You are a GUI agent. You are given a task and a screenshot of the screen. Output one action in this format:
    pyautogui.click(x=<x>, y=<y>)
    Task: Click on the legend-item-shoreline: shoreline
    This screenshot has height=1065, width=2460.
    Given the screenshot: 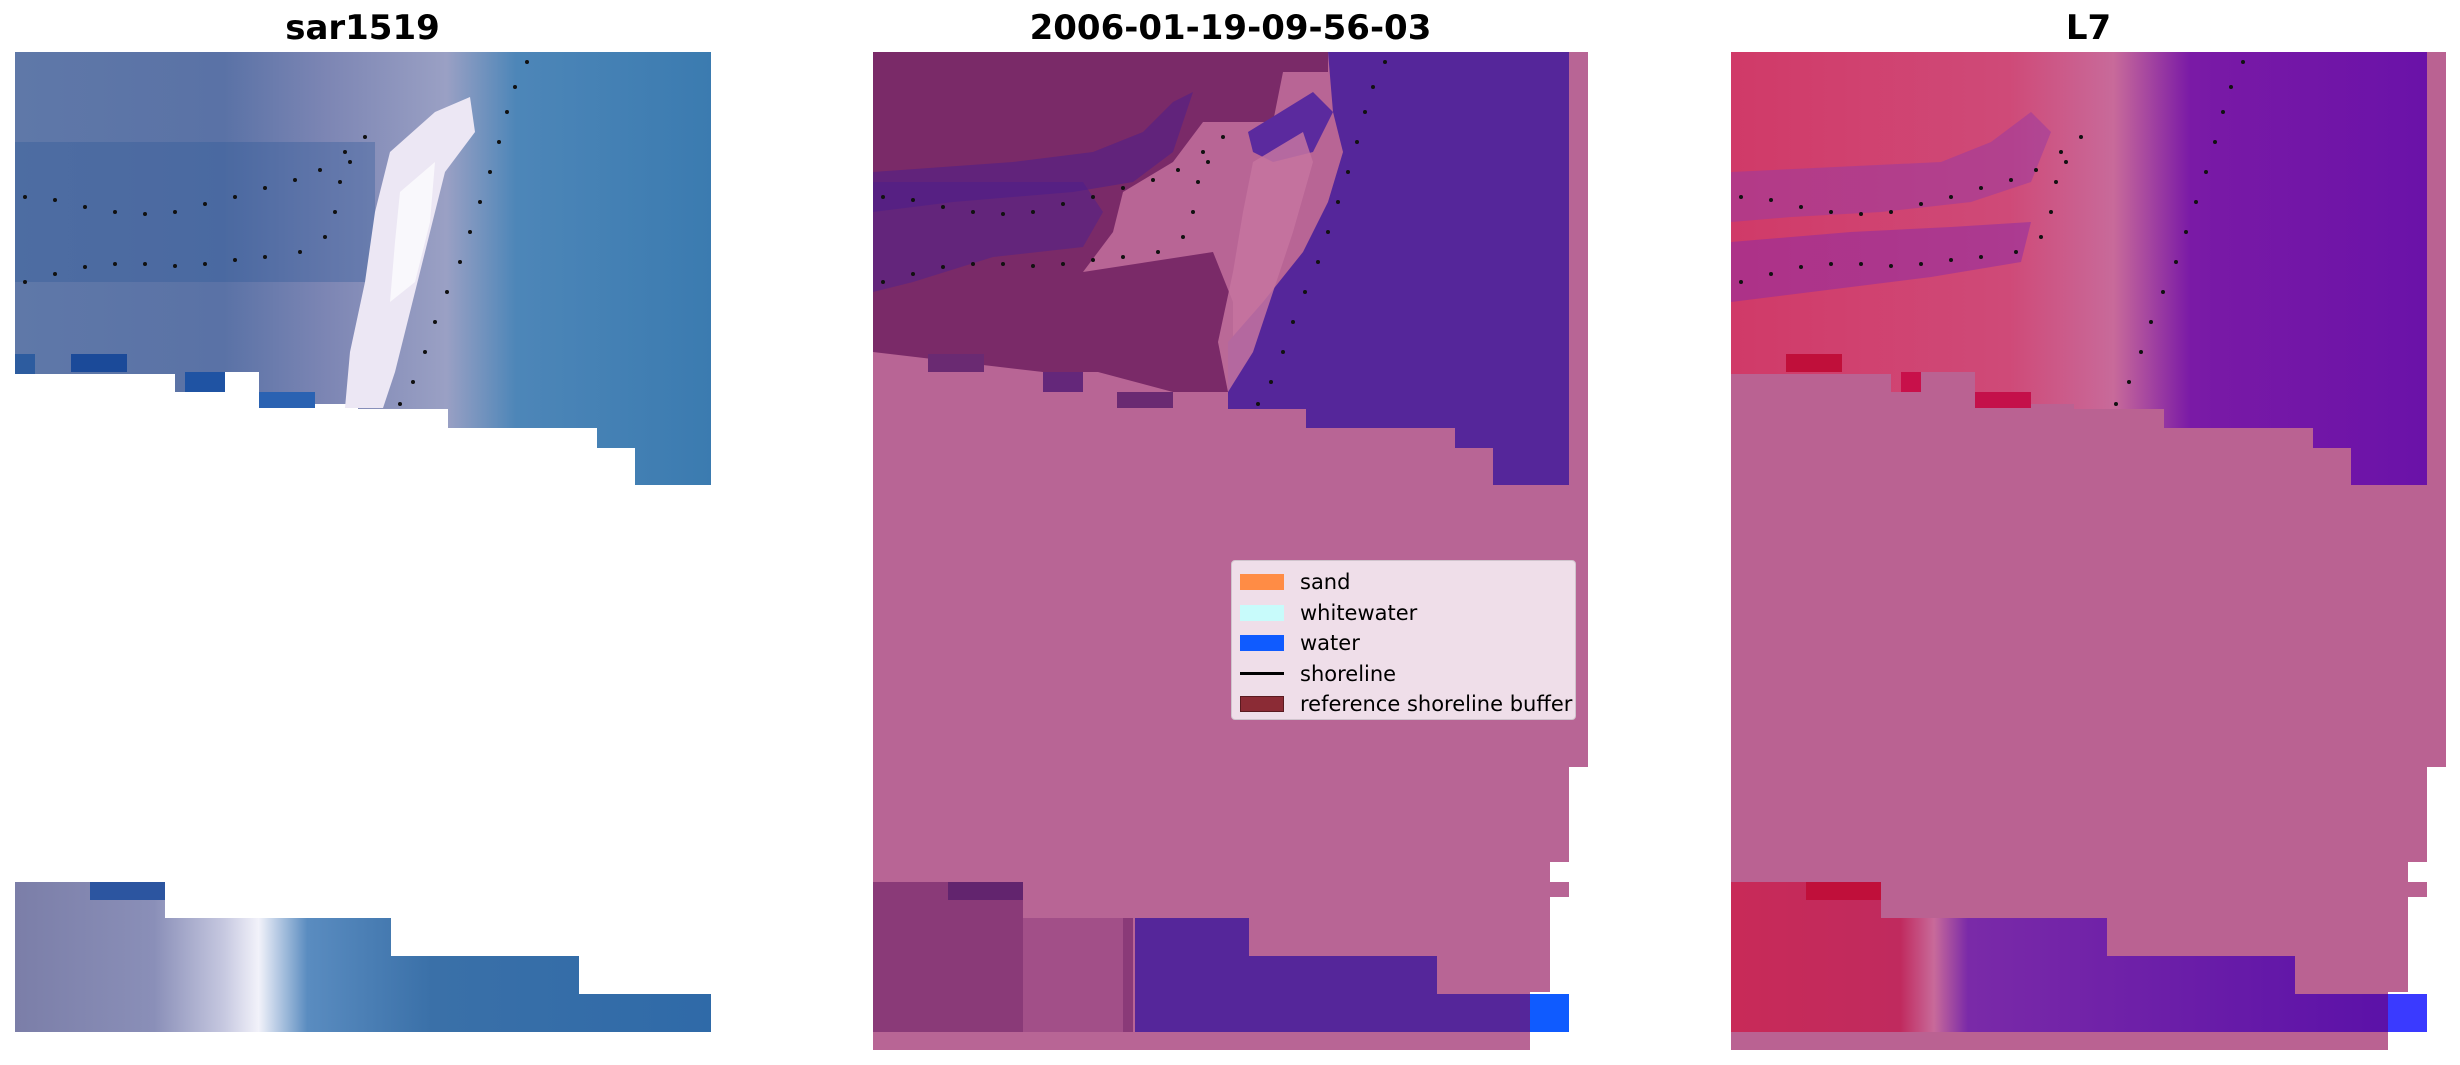 What is the action you would take?
    pyautogui.click(x=1407, y=674)
    